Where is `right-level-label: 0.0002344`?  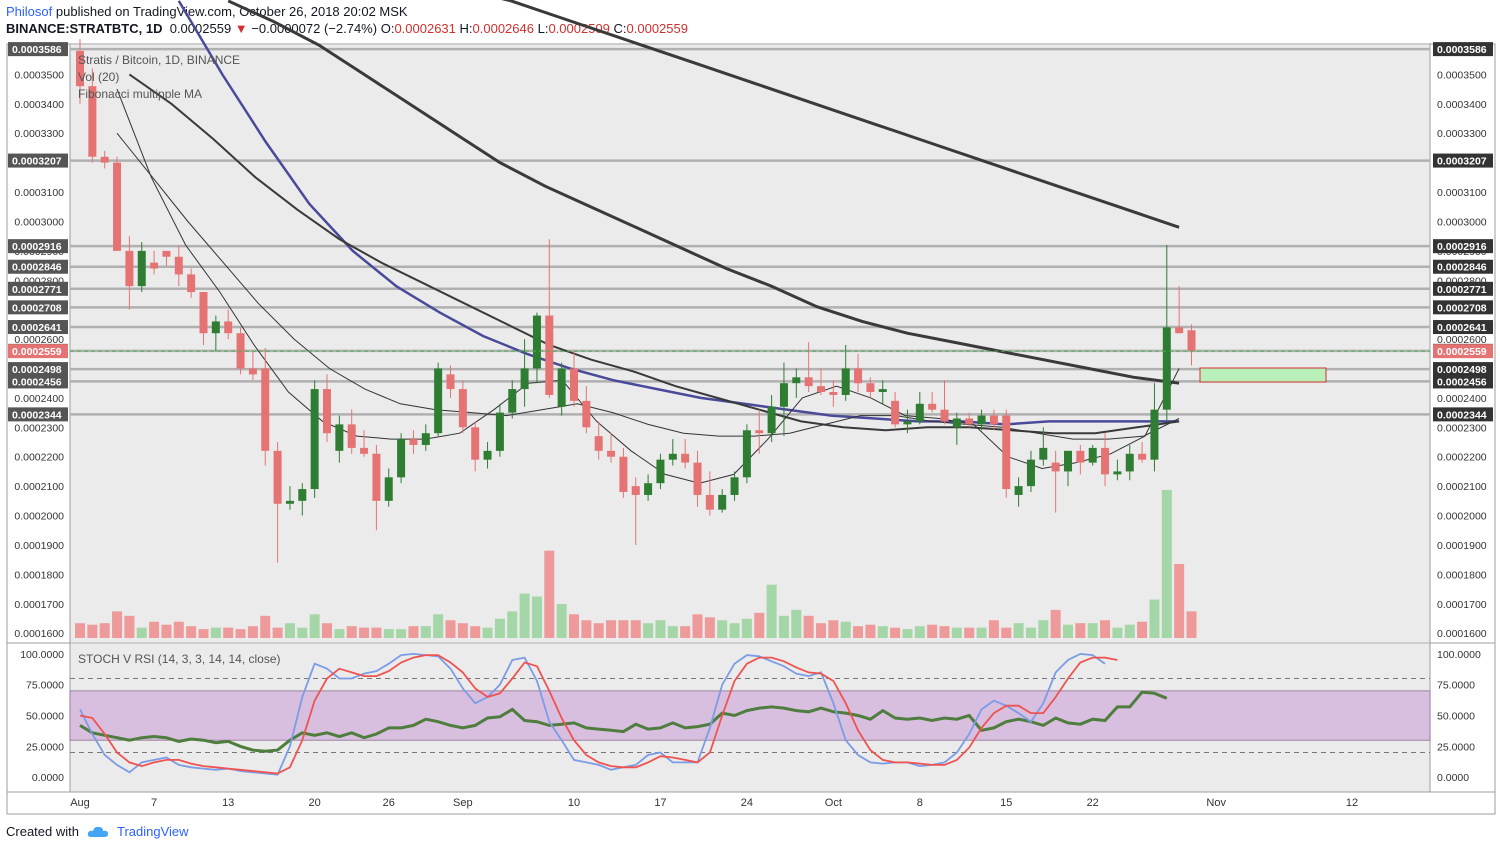 right-level-label: 0.0002344 is located at coordinates (1462, 415).